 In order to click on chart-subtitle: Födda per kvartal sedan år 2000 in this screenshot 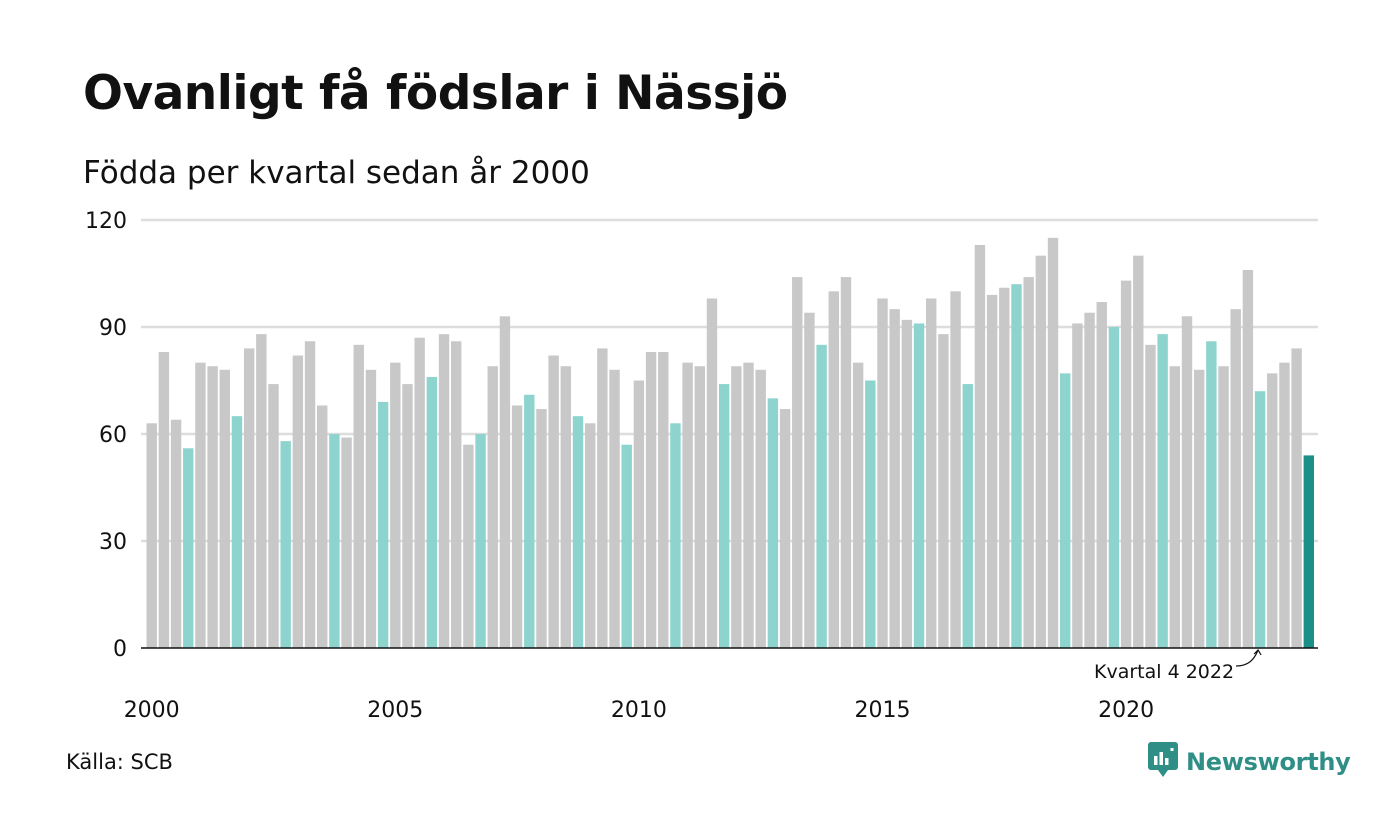, I will do `click(336, 173)`.